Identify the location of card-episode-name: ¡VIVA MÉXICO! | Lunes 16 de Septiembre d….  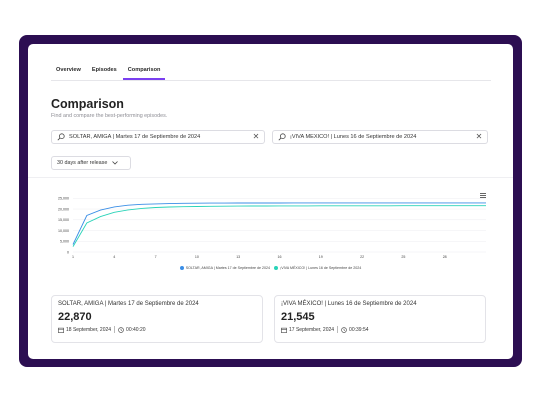
(349, 304).